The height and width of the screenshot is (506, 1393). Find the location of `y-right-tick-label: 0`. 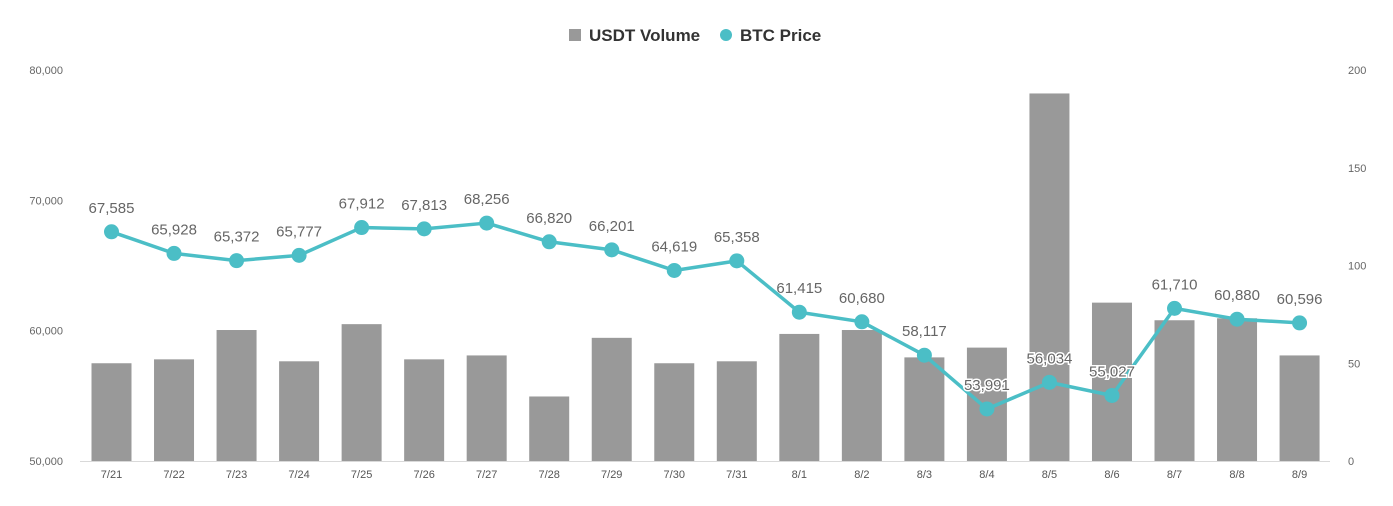

y-right-tick-label: 0 is located at coordinates (1351, 462).